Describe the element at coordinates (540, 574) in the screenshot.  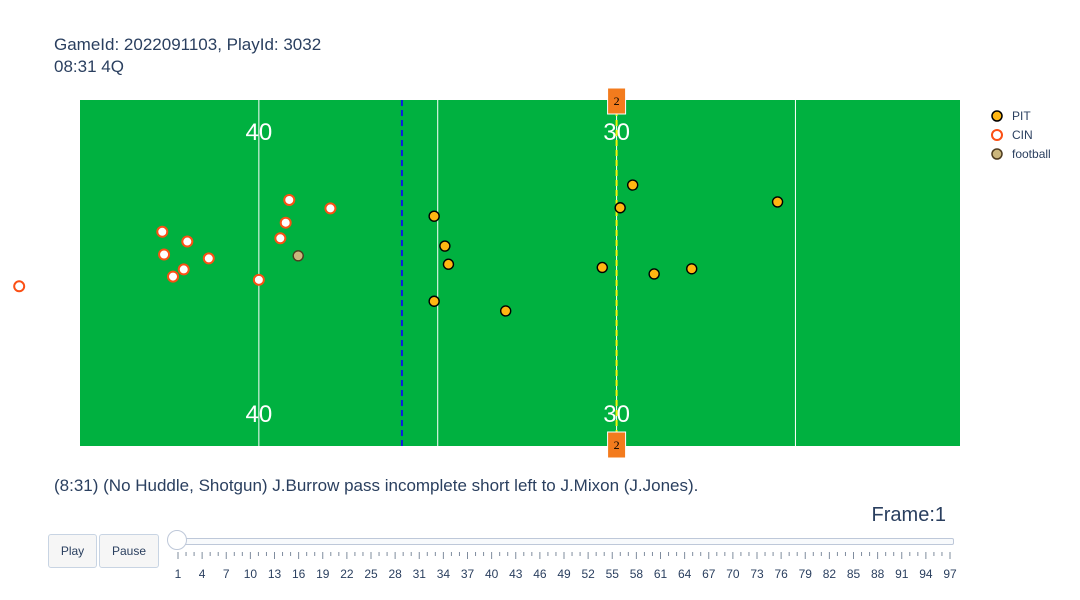
I see `slider-tick-label: 46` at that location.